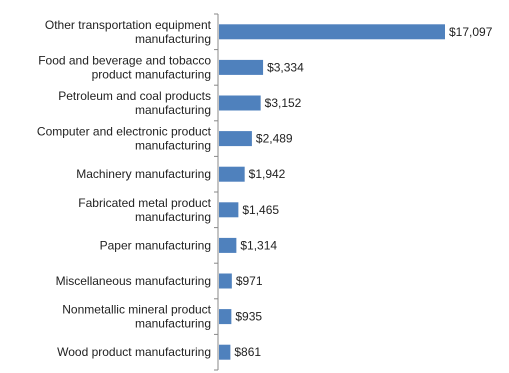  Describe the element at coordinates (128, 25) in the screenshot. I see `category-label-line: Other transportation equipment` at that location.